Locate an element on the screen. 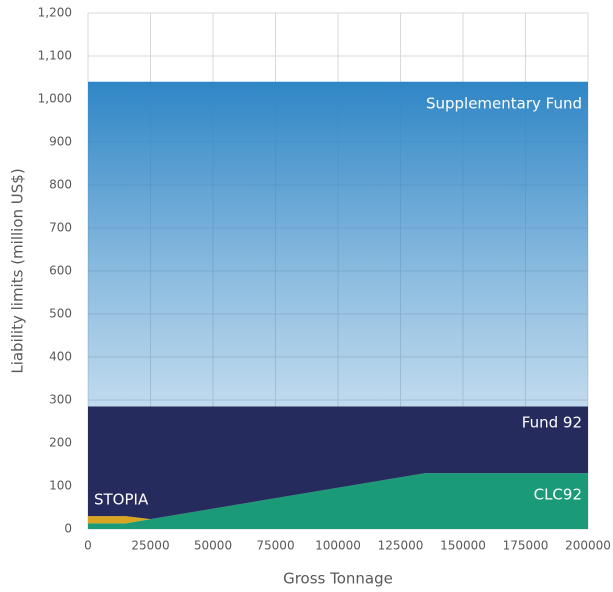  y-tick-label: 500 is located at coordinates (60, 314).